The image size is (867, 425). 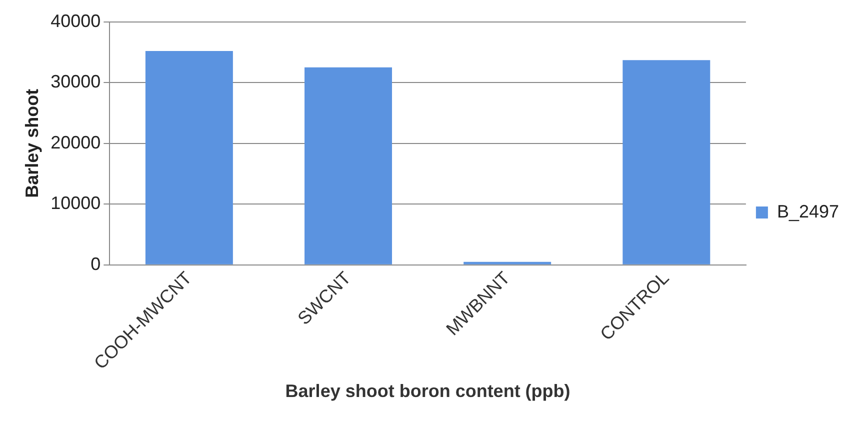 What do you see at coordinates (427, 391) in the screenshot?
I see `x-axis-title: Barley shoot boron content (ppb)` at bounding box center [427, 391].